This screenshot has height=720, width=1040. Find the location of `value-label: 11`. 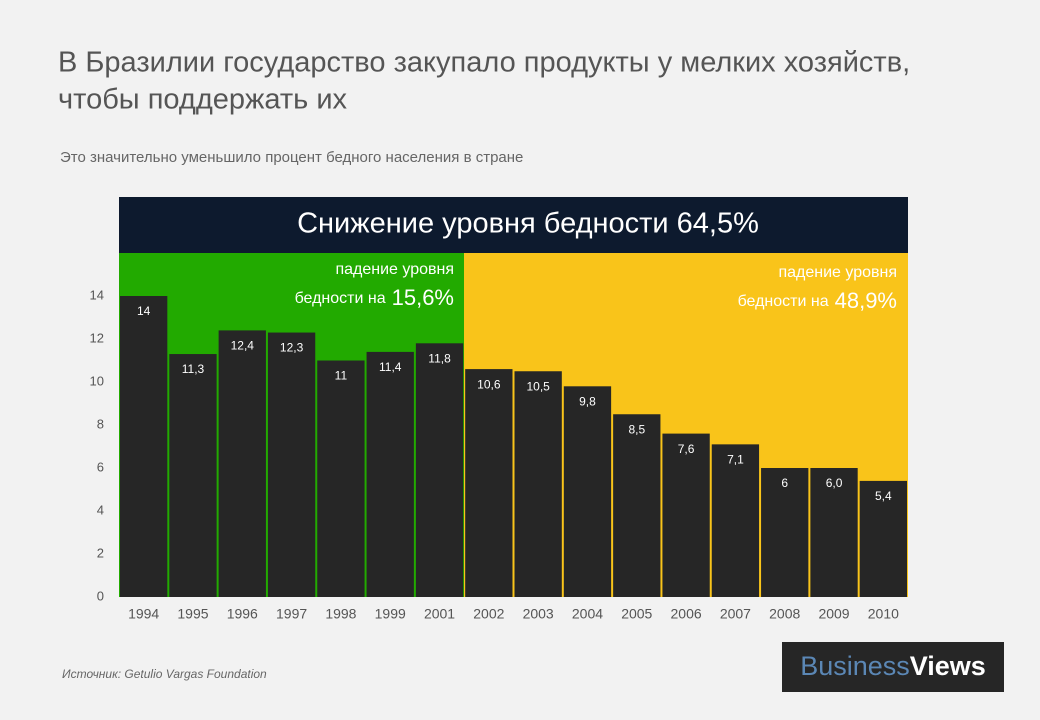

value-label: 11 is located at coordinates (341, 376).